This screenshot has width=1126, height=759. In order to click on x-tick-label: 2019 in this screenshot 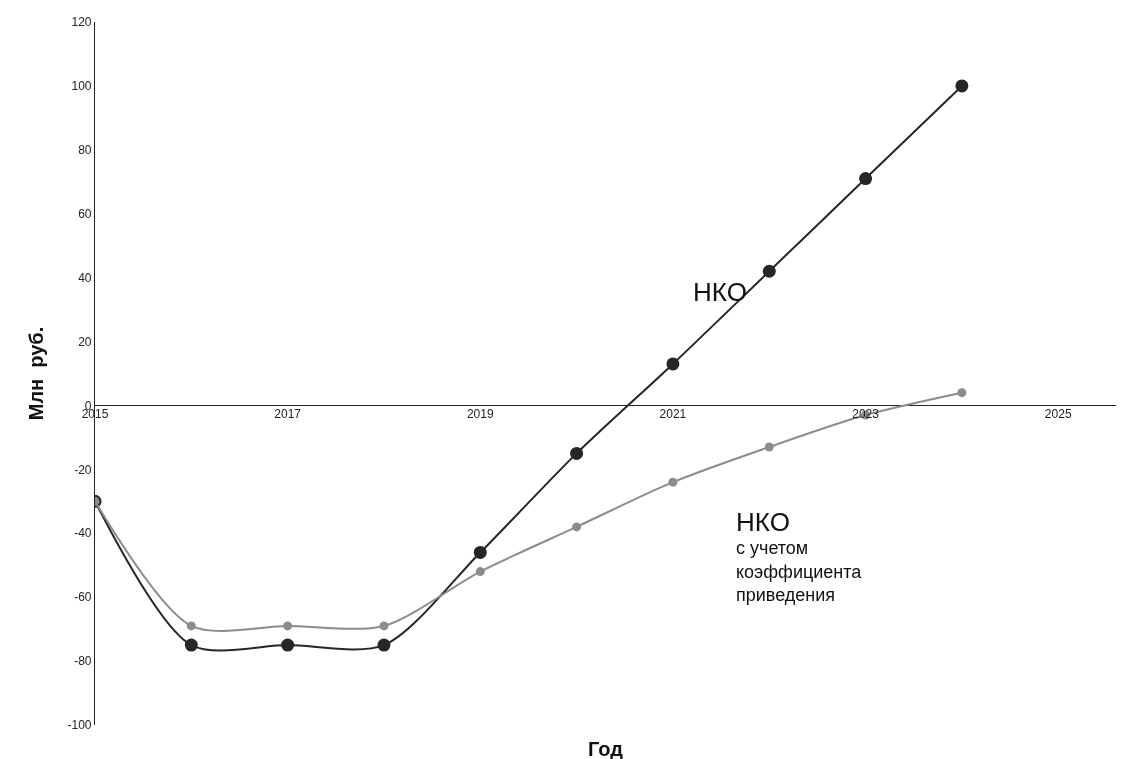, I will do `click(480, 414)`.